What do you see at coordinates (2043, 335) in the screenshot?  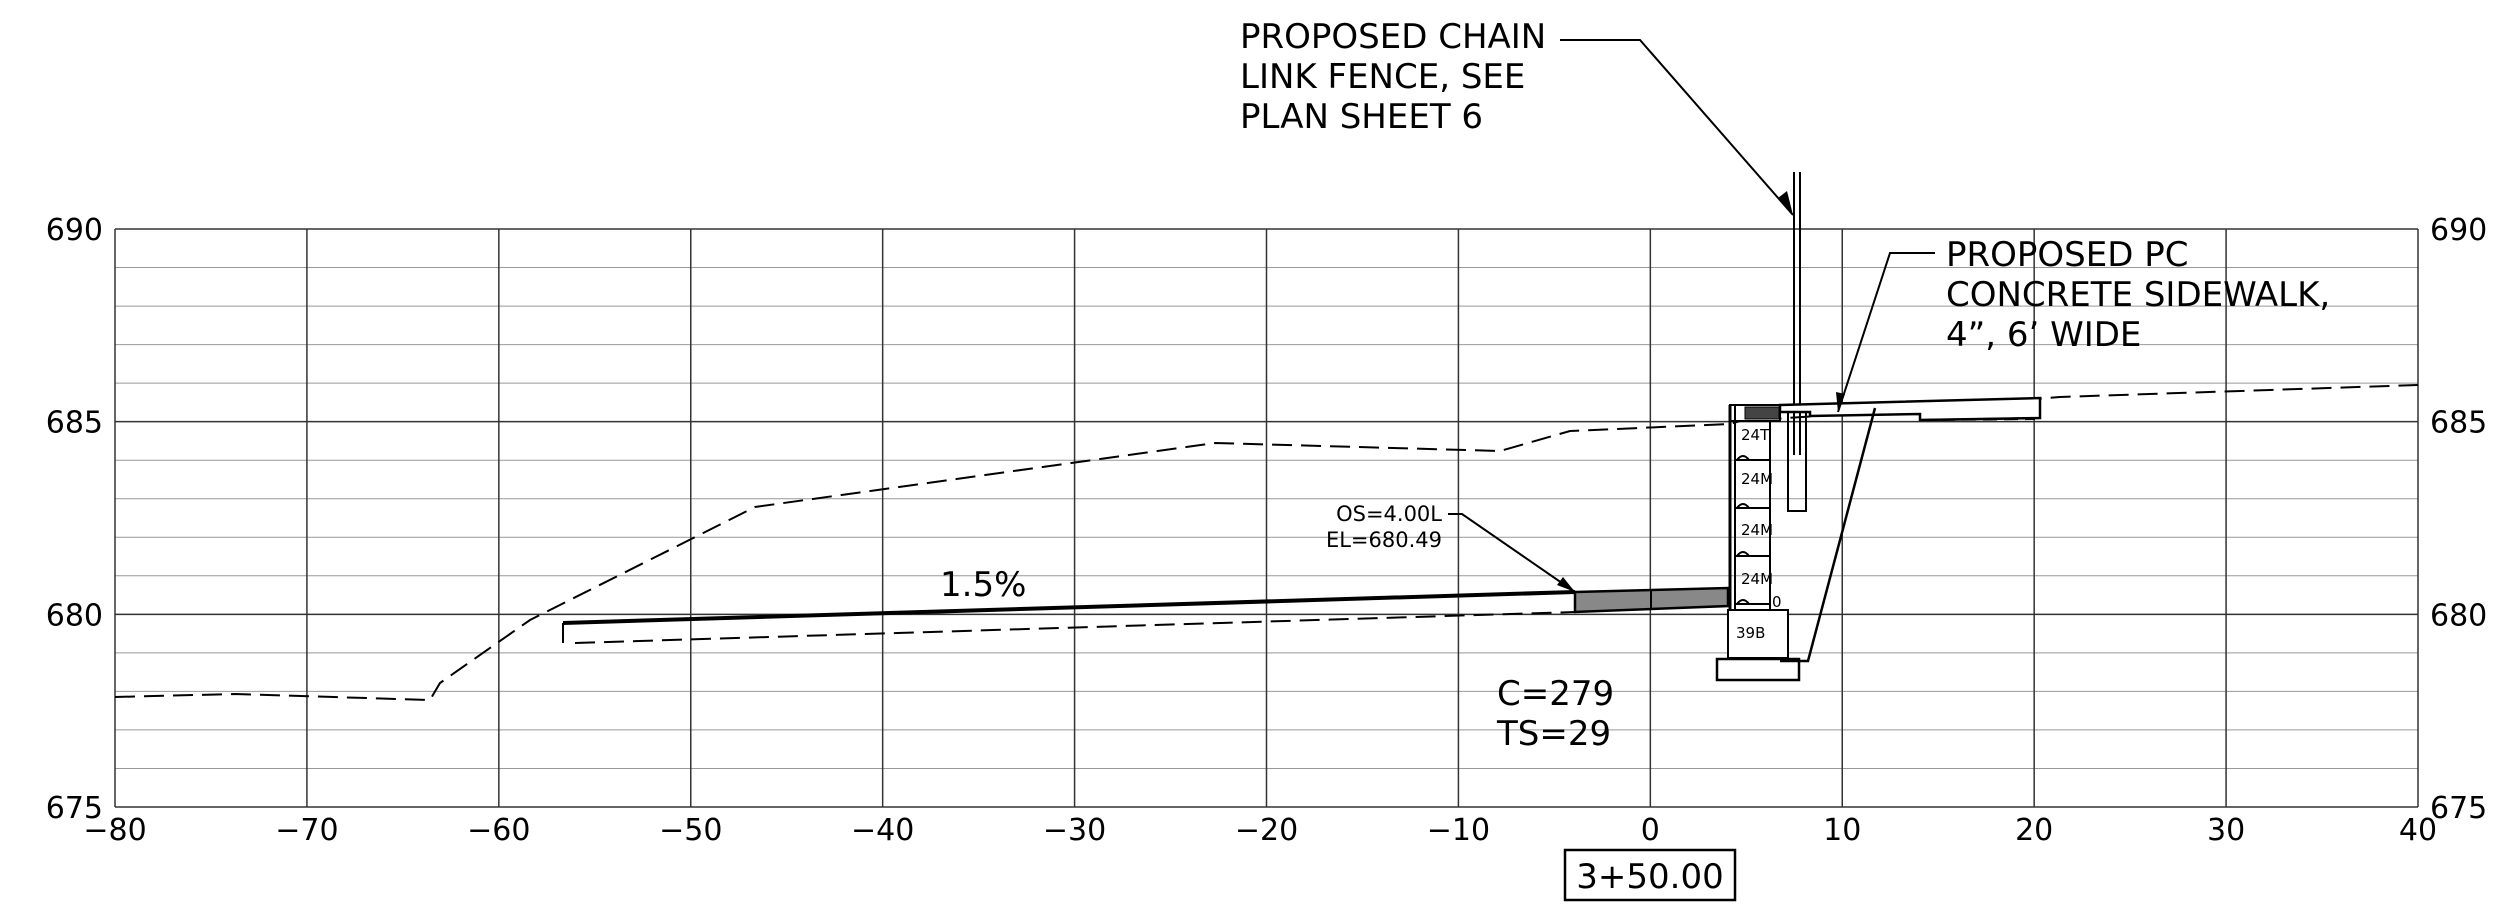 I see `sidewalk-callout-line-3: 4”, 6’ WIDE` at bounding box center [2043, 335].